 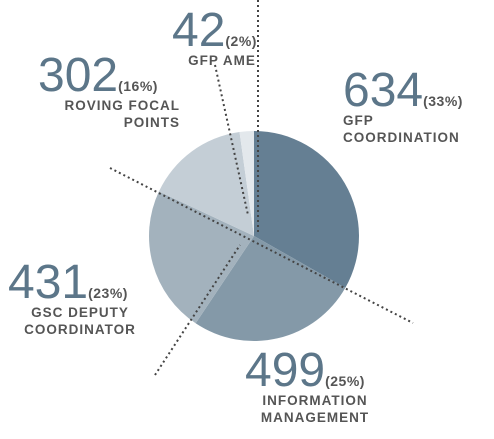 I want to click on value: 499, so click(x=285, y=370).